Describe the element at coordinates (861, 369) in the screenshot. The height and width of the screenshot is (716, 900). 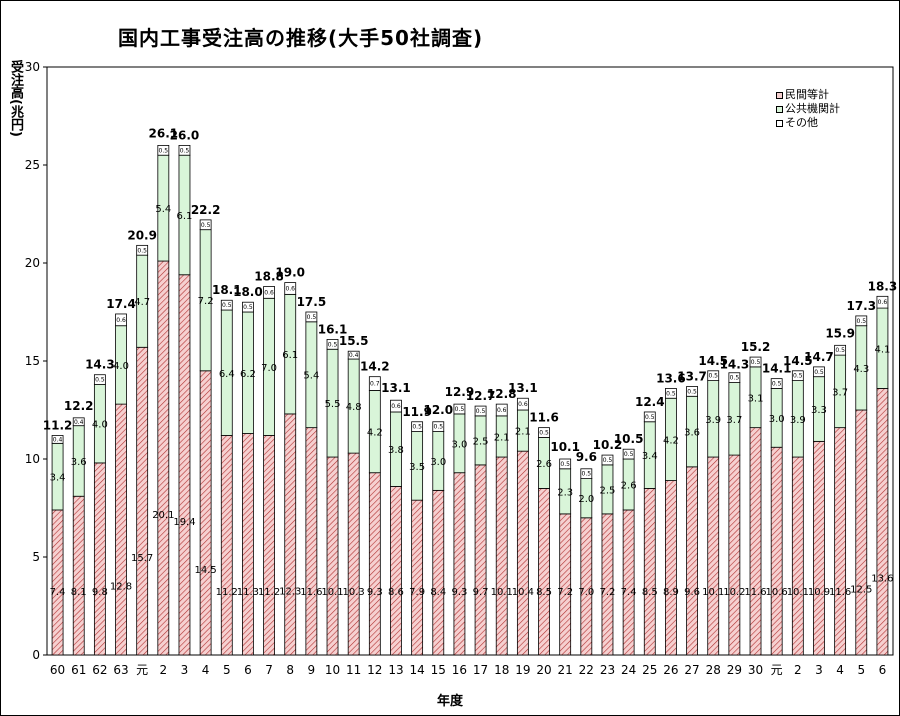
I see `data-label-public: 4.3` at that location.